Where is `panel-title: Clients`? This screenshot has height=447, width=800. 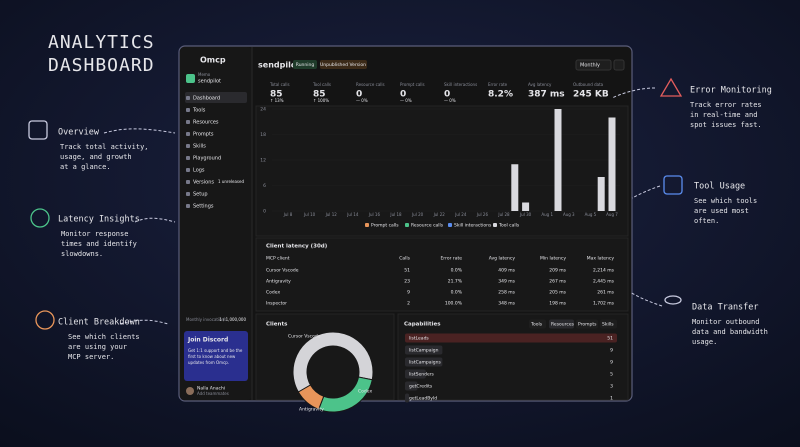 panel-title: Clients is located at coordinates (277, 325).